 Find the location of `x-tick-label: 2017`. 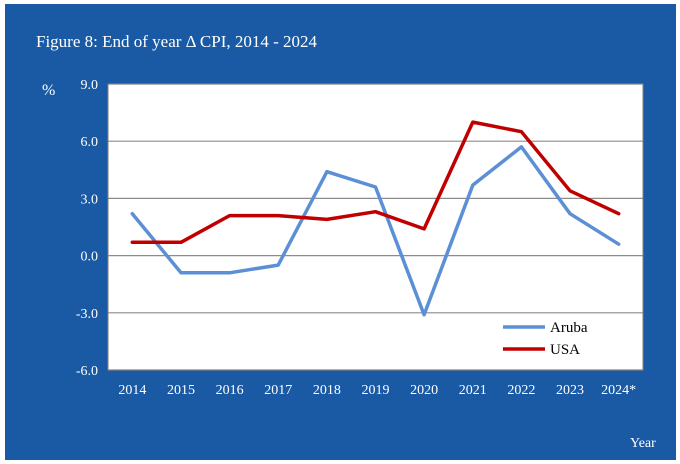

x-tick-label: 2017 is located at coordinates (278, 390).